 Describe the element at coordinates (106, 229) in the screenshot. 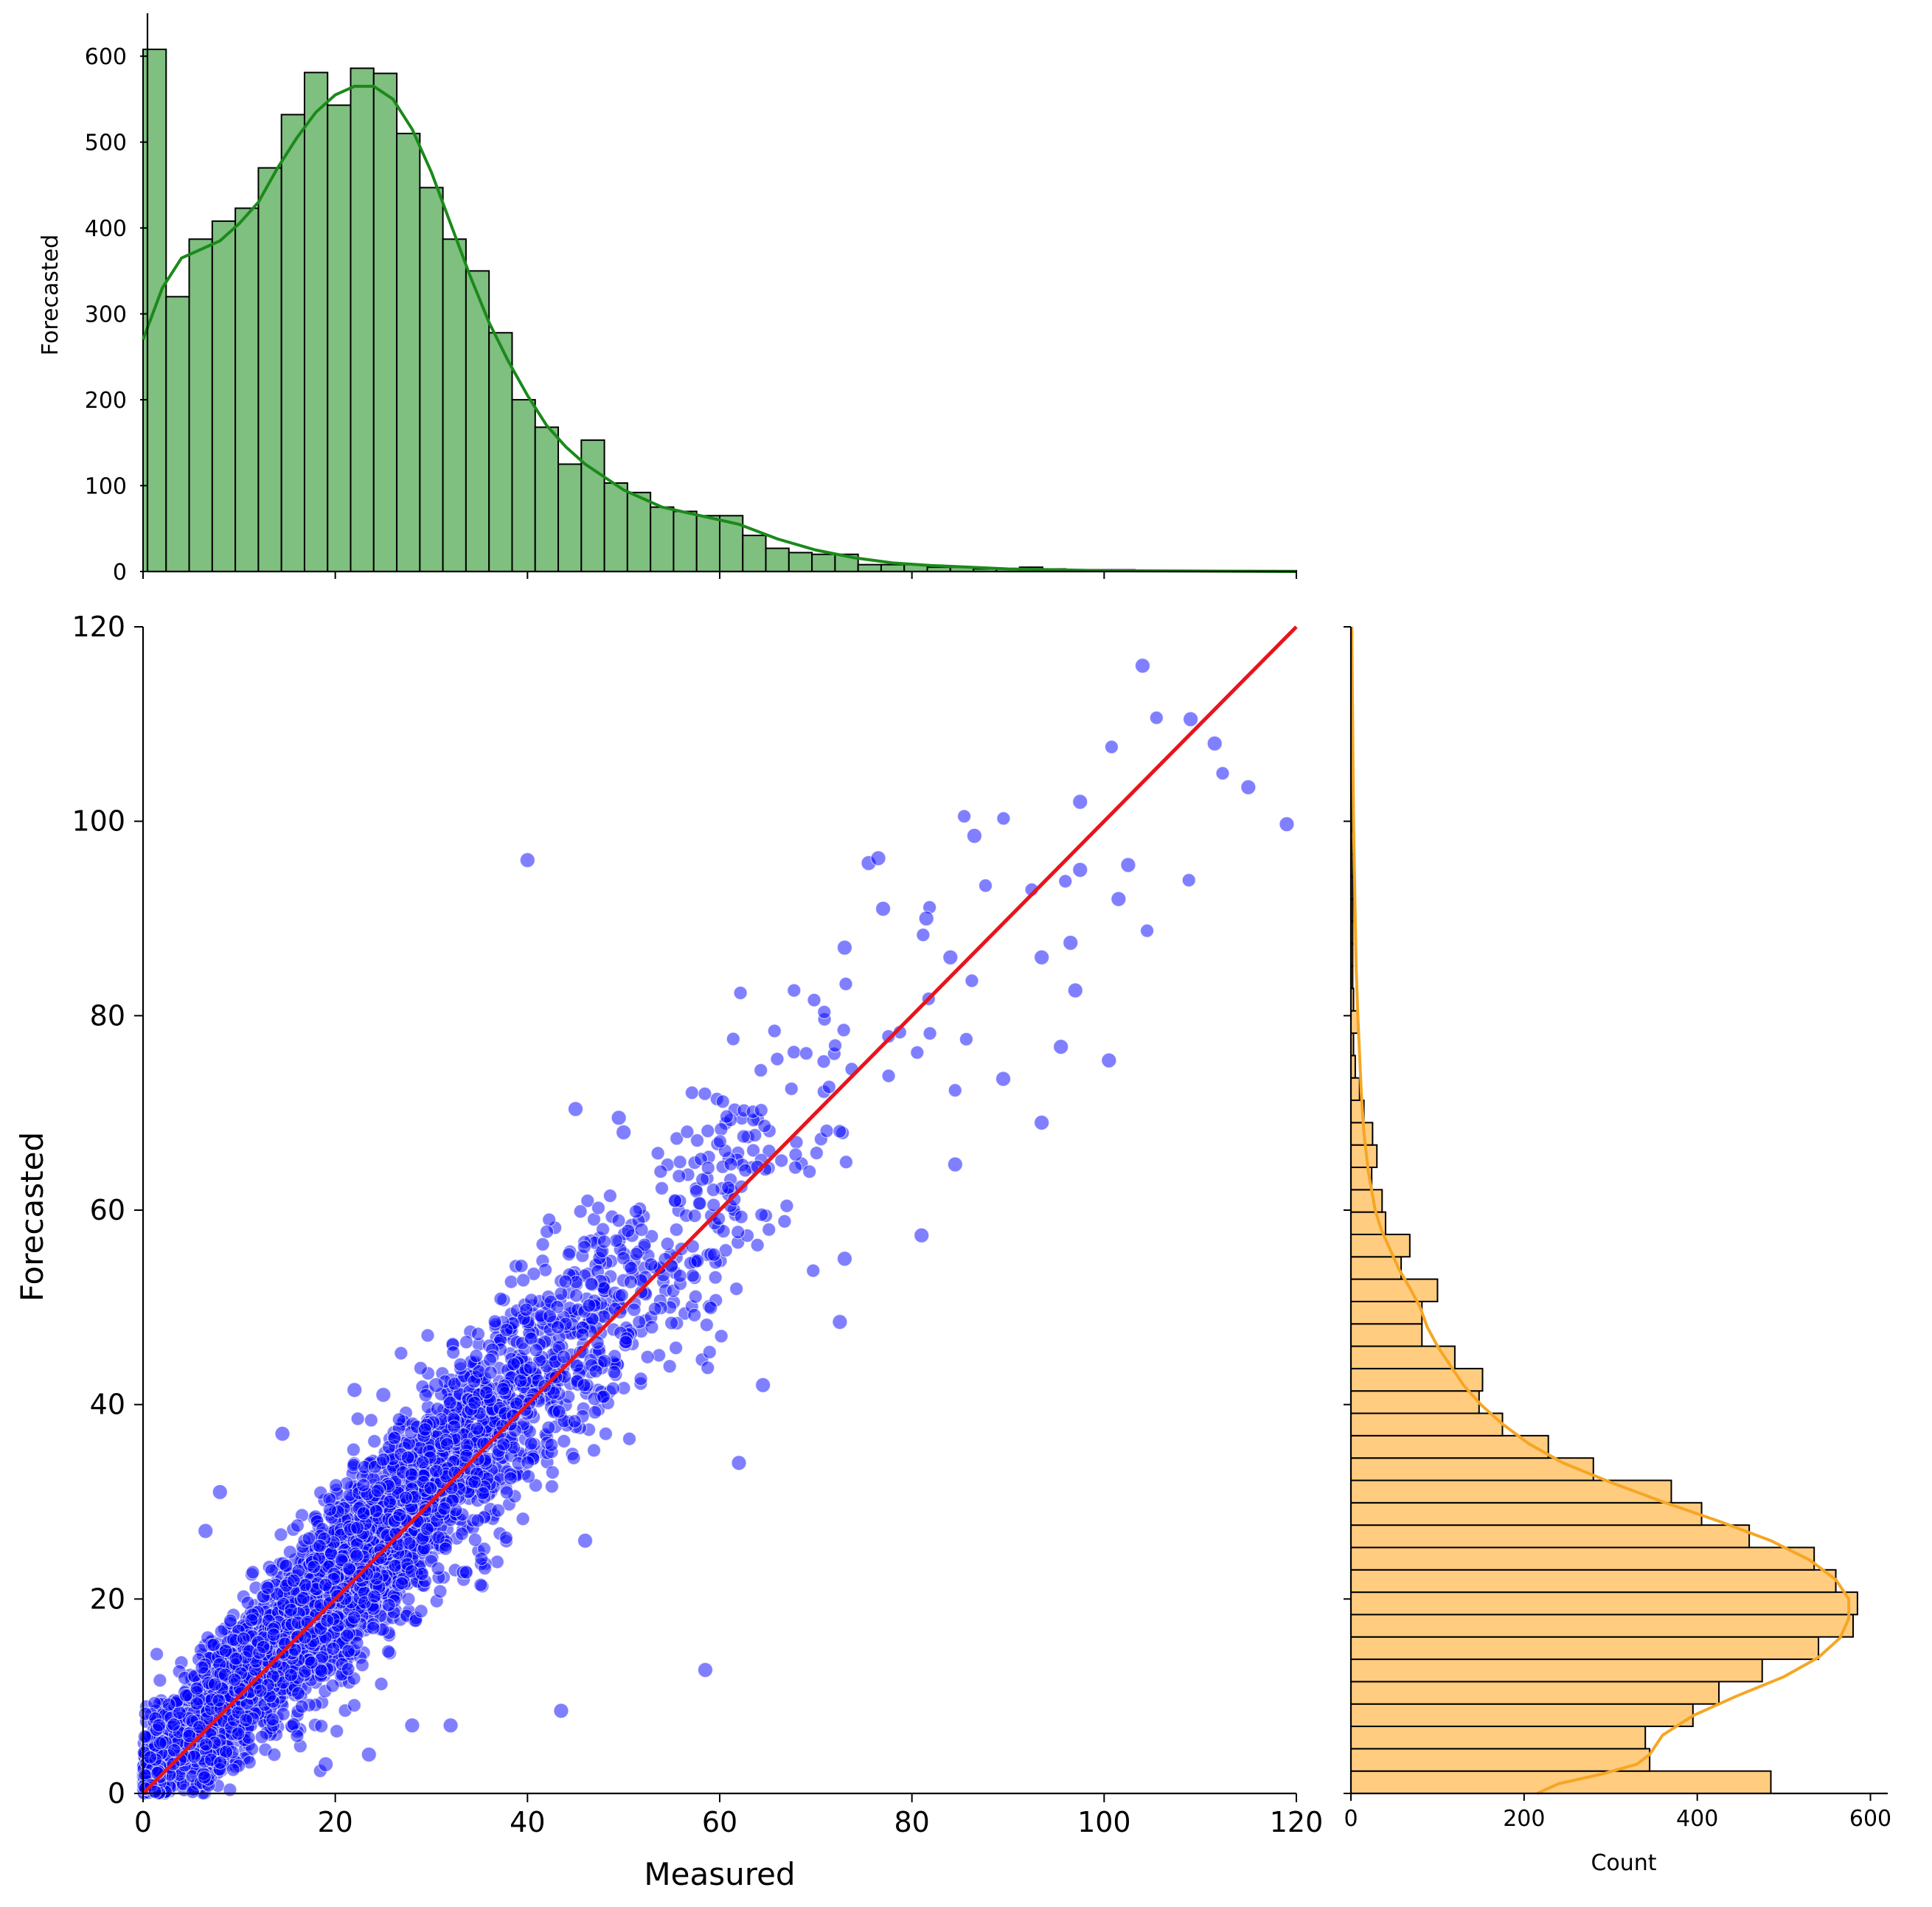

I see `marginal-x-y-tick-label: 400` at that location.